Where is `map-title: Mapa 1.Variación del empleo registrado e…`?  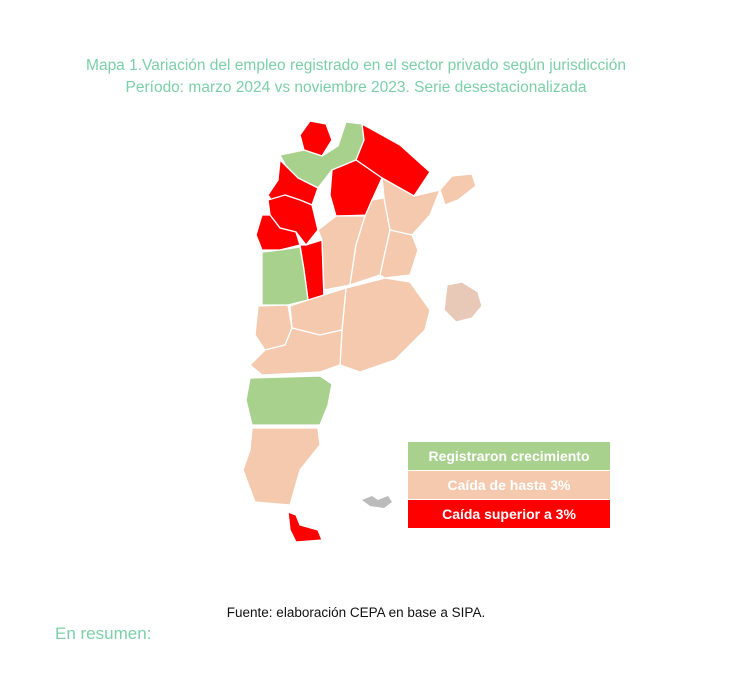
map-title: Mapa 1.Variación del empleo registrado e… is located at coordinates (356, 65).